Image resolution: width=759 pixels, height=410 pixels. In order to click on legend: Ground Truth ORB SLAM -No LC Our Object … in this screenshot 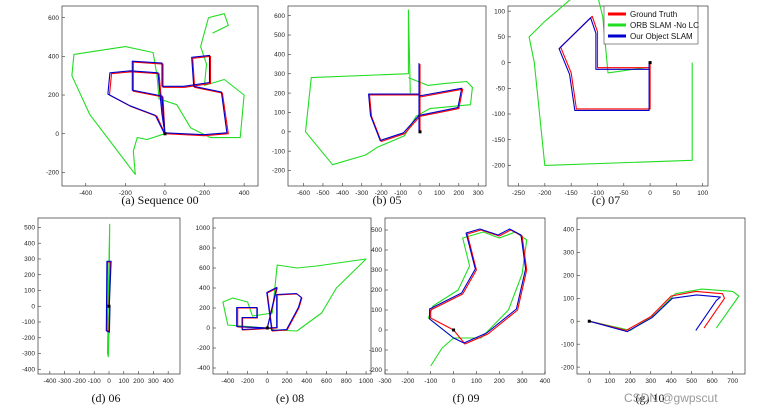, I will do `click(651, 25)`.